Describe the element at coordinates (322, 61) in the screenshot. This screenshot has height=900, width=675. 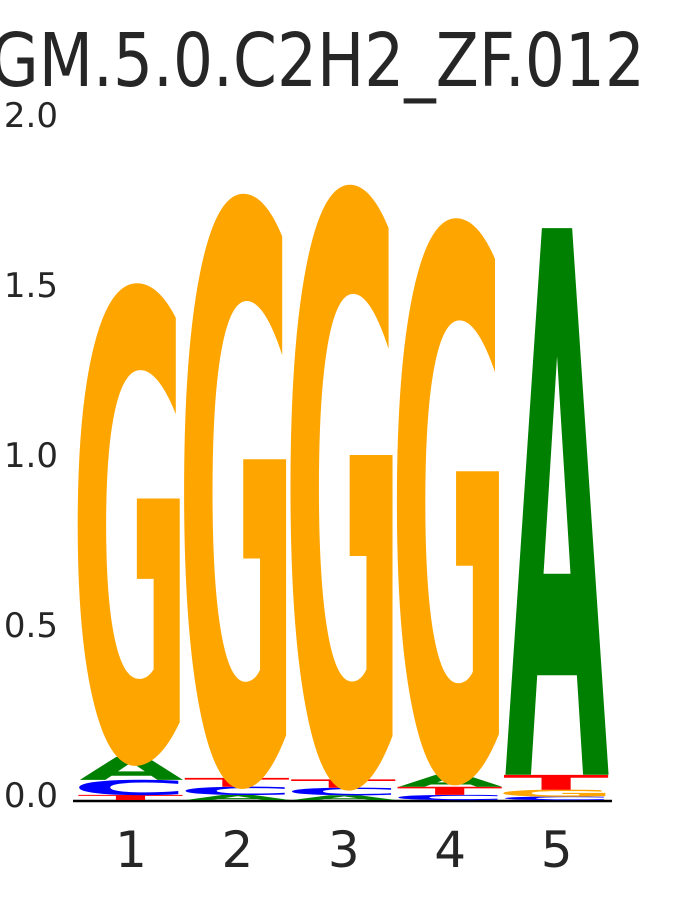
I see `chart-title: GM.5.0.C2H2_ZF.012` at that location.